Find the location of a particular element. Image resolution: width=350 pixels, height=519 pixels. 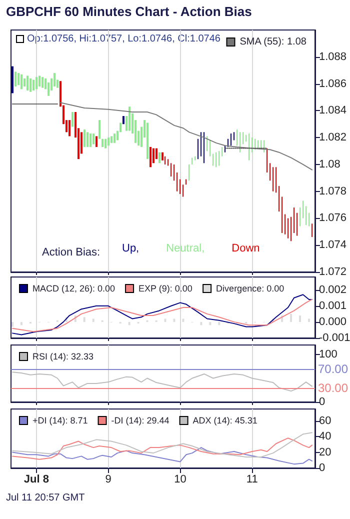

y-tick-label: 1.076 is located at coordinates (333, 218).